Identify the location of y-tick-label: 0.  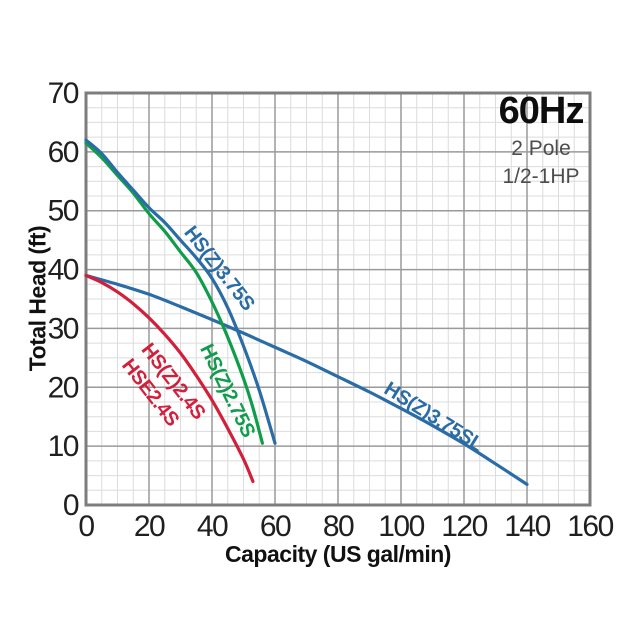
(71, 505).